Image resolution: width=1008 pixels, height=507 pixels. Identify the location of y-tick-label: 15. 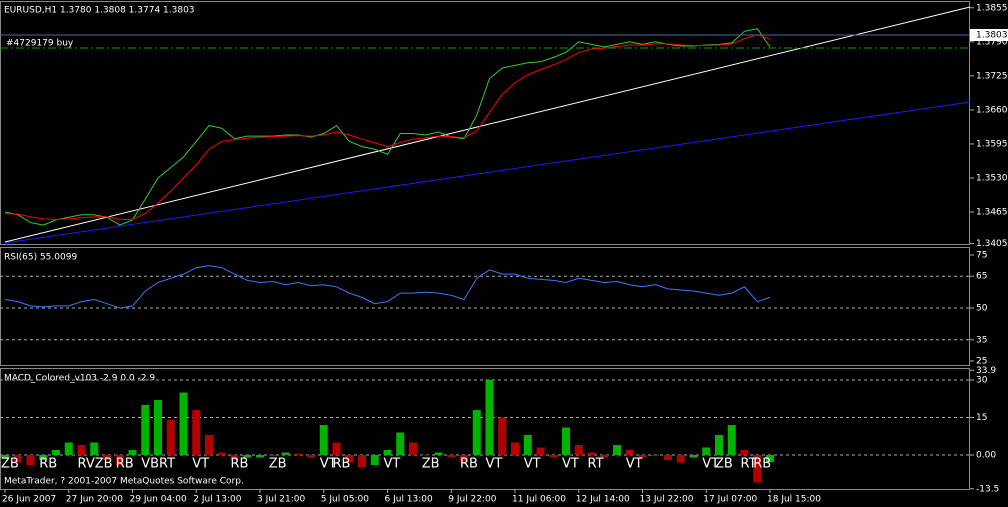
(981, 418).